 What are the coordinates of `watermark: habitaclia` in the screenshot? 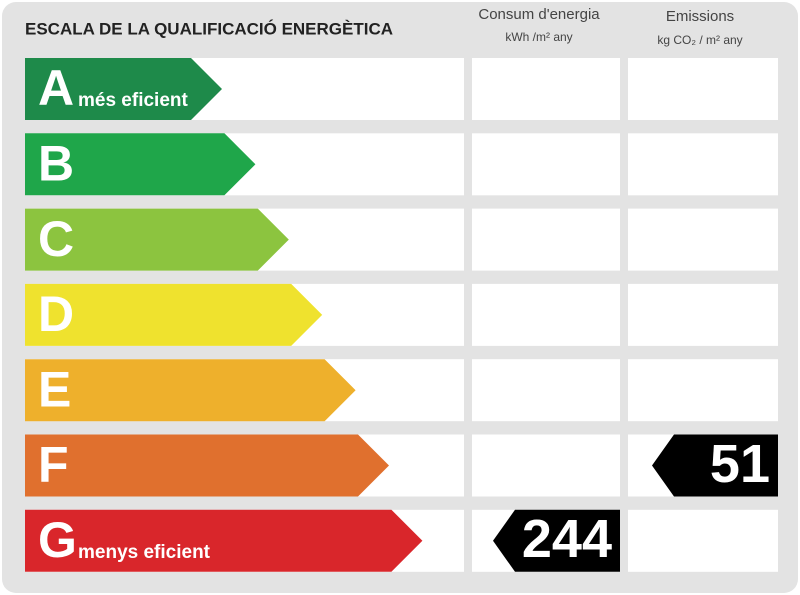 It's located at (400, 293).